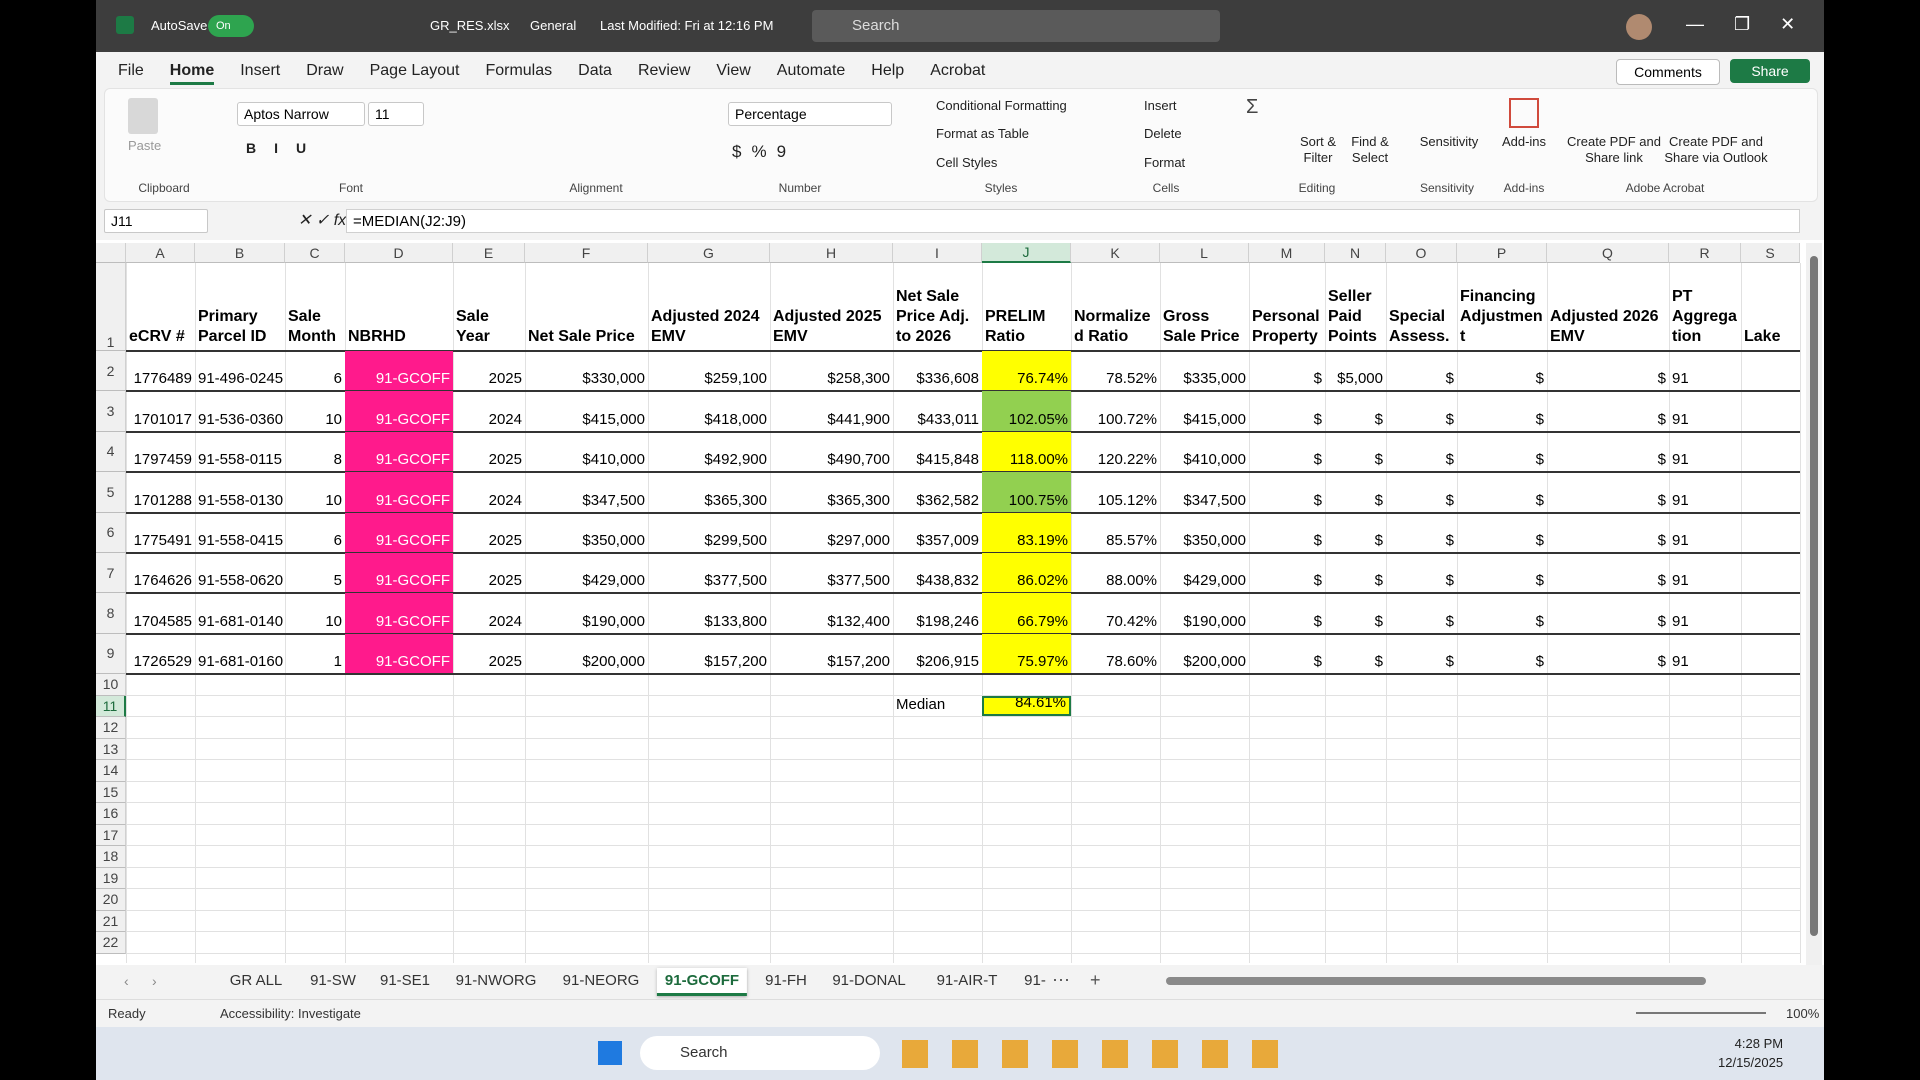 Image resolution: width=1920 pixels, height=1080 pixels. I want to click on data-cell: $299,500, so click(735, 540).